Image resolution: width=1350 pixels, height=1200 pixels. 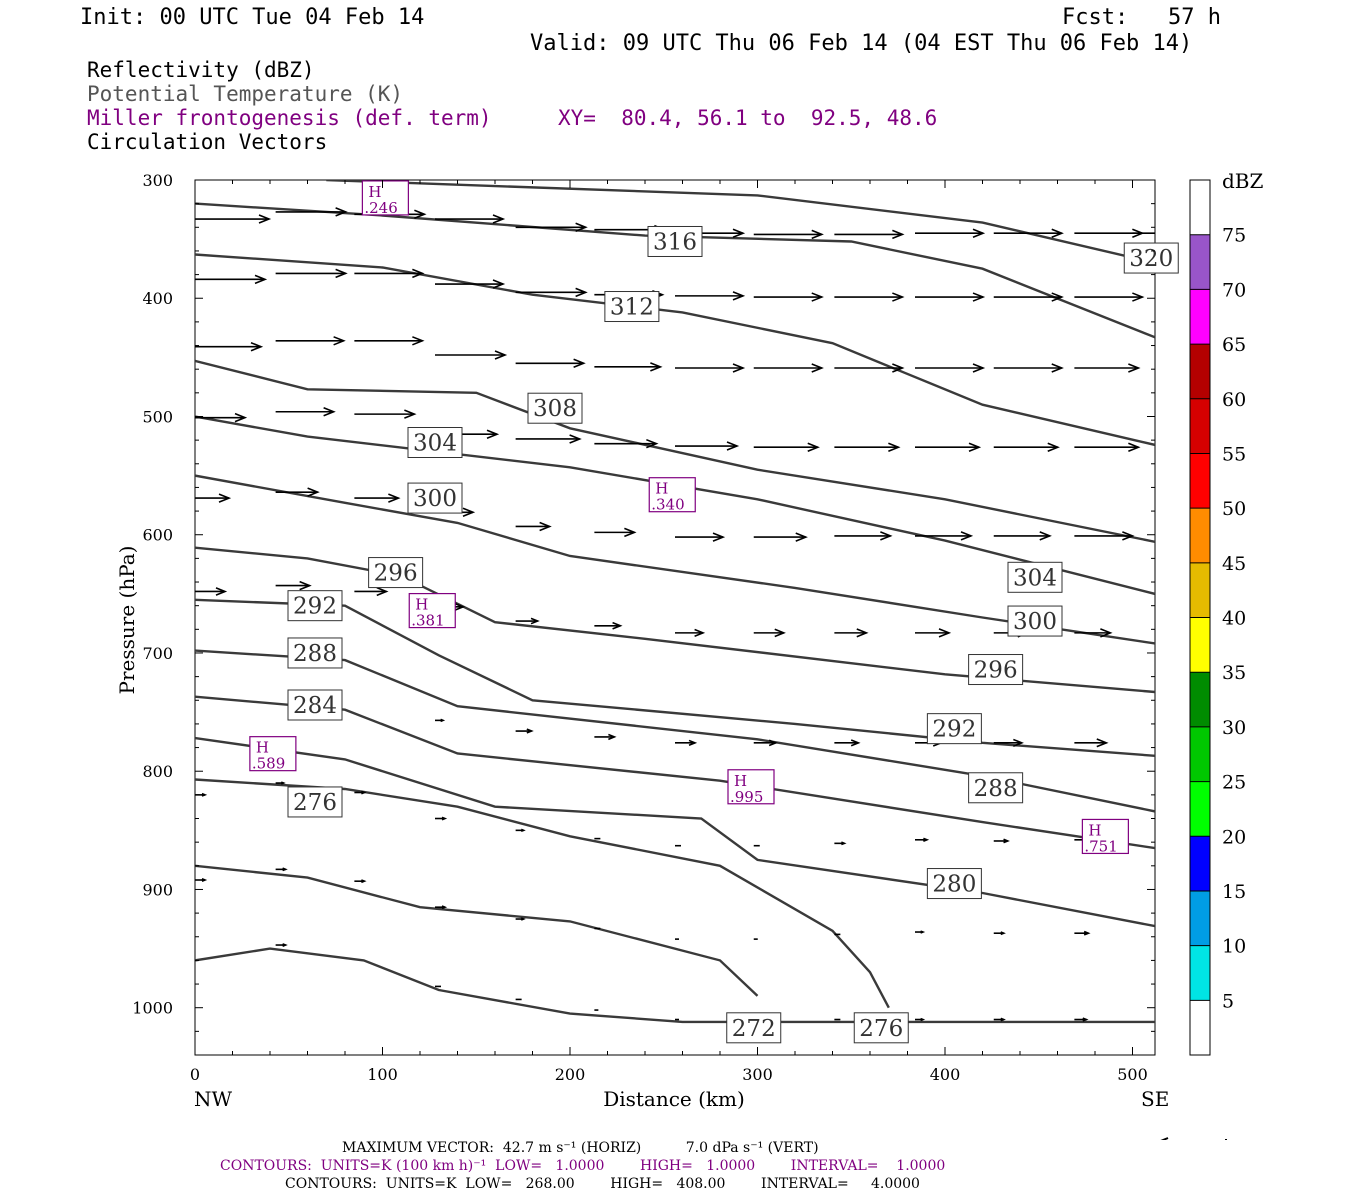 I want to click on colorbar-label: 55, so click(x=1234, y=454).